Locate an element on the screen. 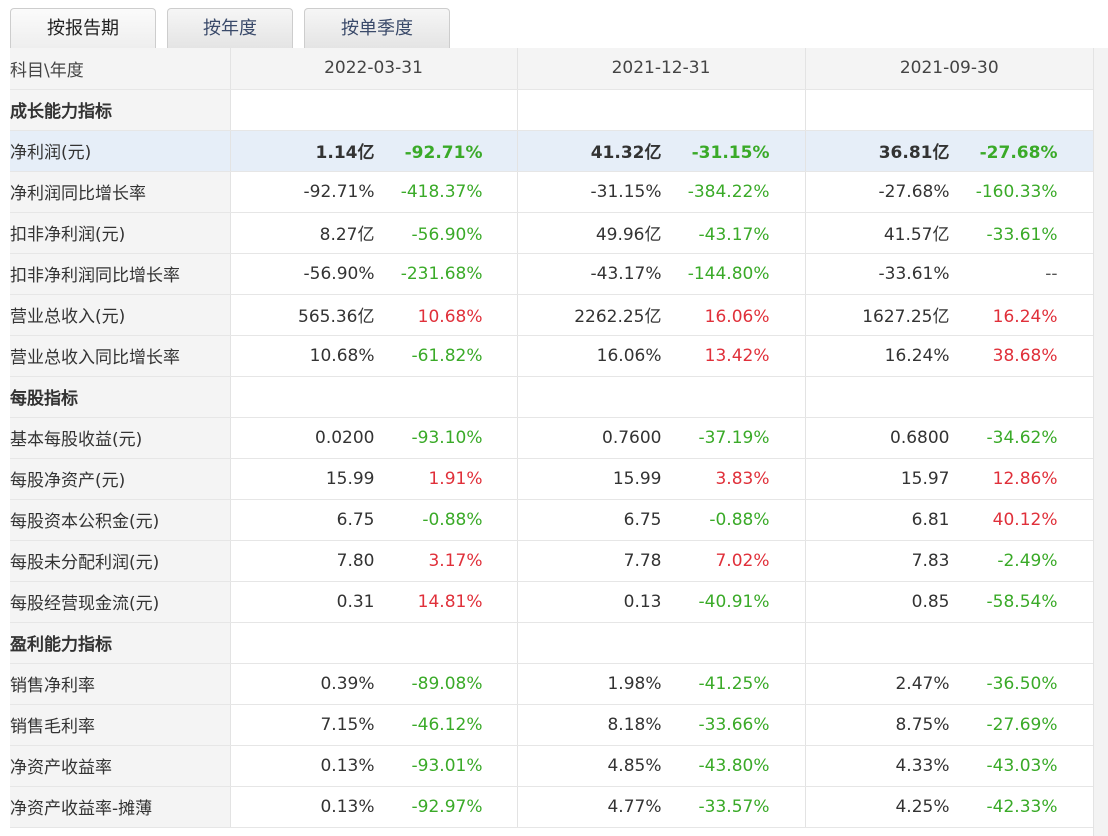 Image resolution: width=1108 pixels, height=836 pixels. value: 49.96亿 is located at coordinates (628, 235).